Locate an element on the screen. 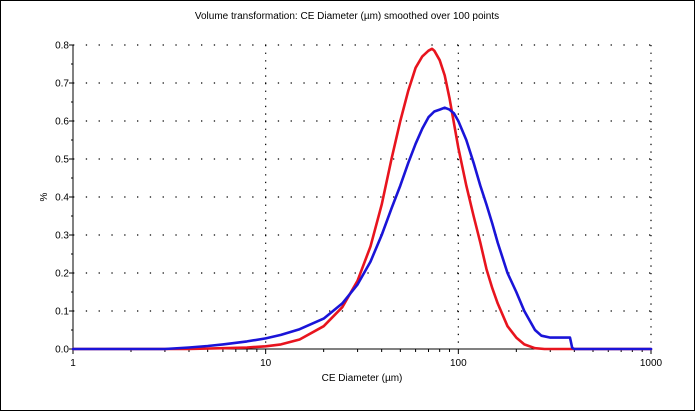 This screenshot has height=411, width=695. x-tick-label: 100 is located at coordinates (458, 363).